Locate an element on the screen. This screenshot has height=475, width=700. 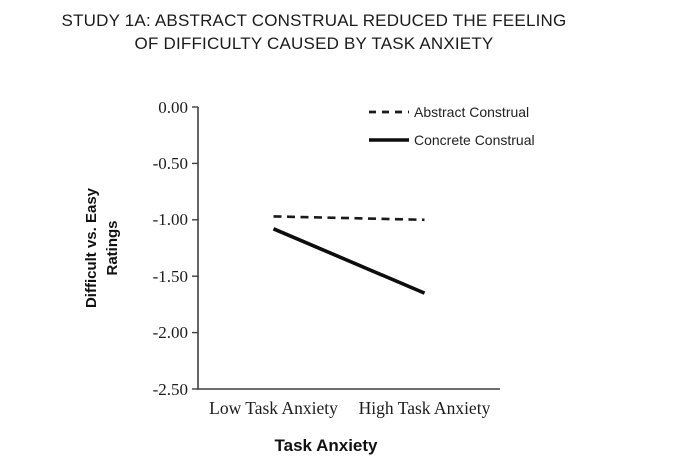
y-axis-title-line: Difficult vs. Easy is located at coordinates (91, 248).